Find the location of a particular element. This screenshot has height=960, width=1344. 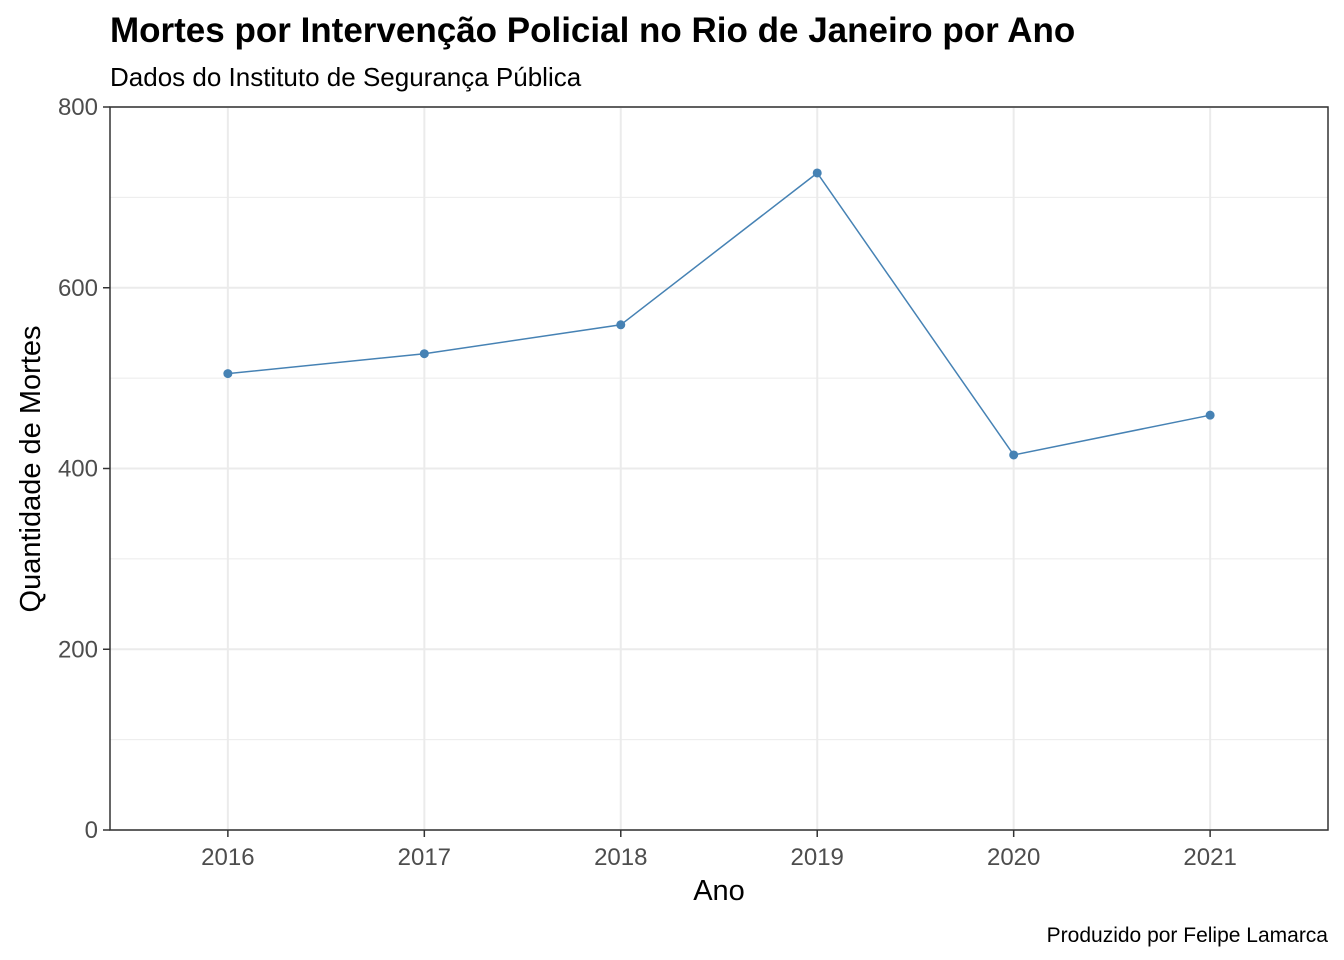

chart-subtitle: Dados do Instituto de Segurança Pública is located at coordinates (346, 77).